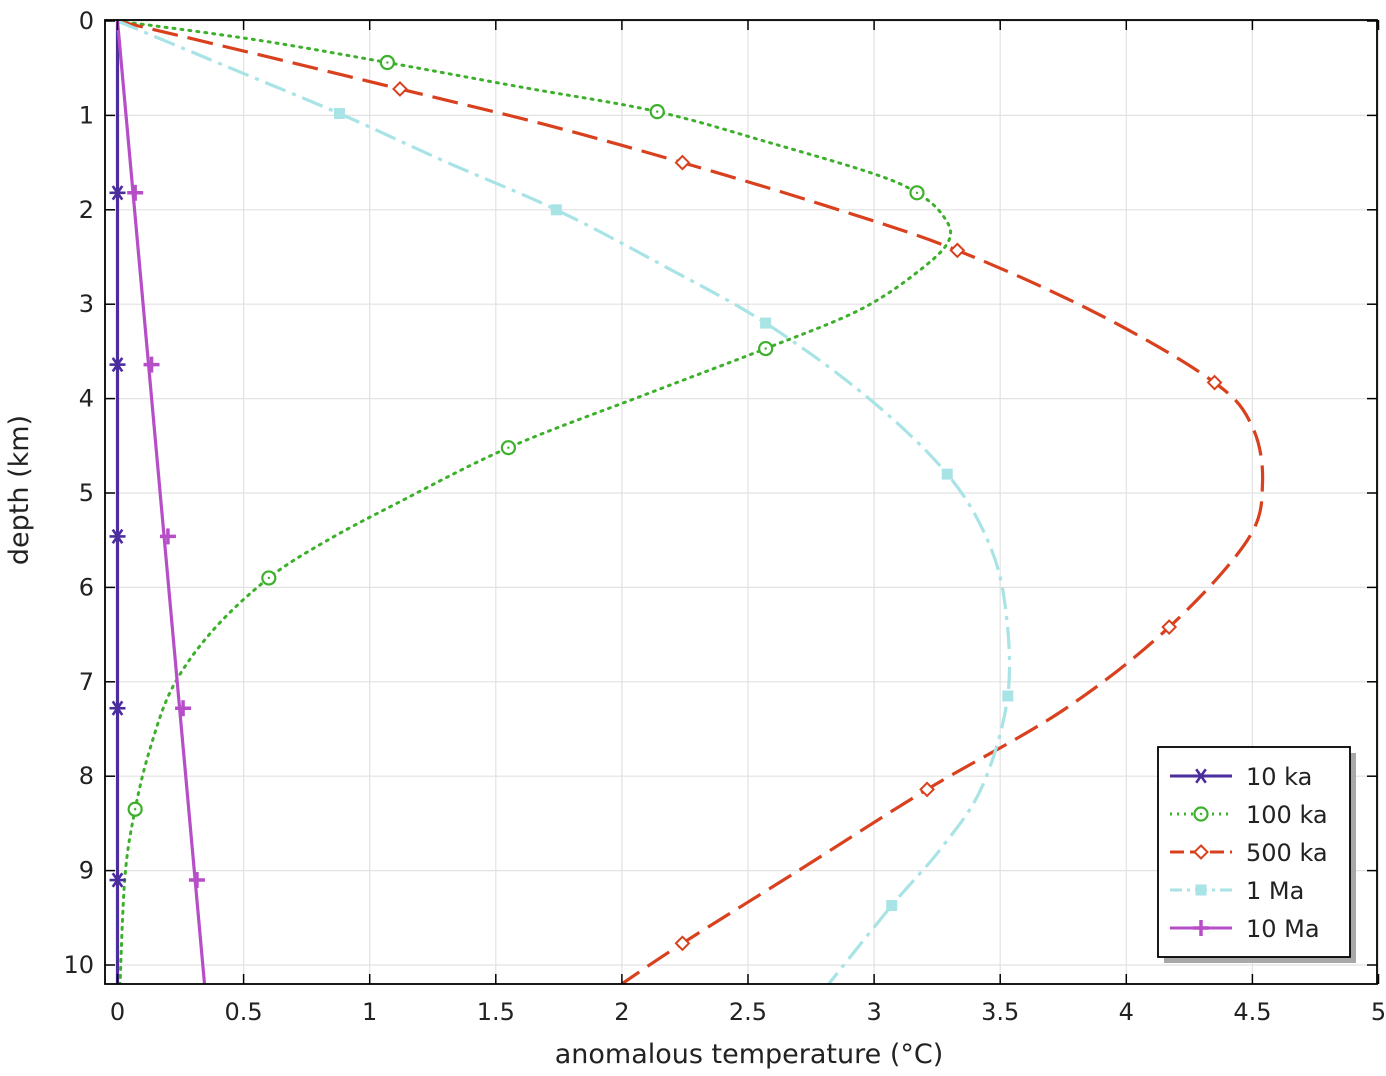  Describe the element at coordinates (1378, 1012) in the screenshot. I see `x-tick-label: 5` at that location.